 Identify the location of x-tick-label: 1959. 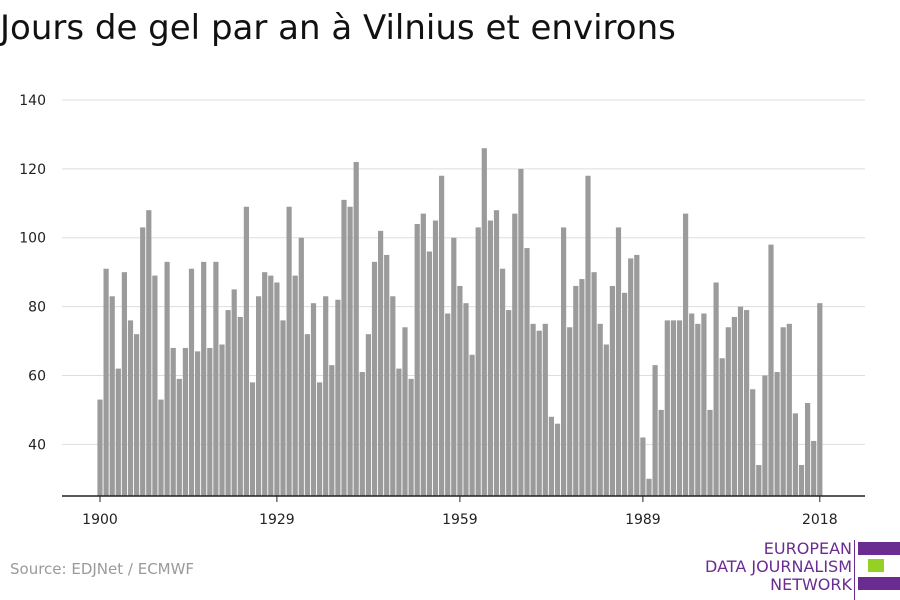
(460, 520).